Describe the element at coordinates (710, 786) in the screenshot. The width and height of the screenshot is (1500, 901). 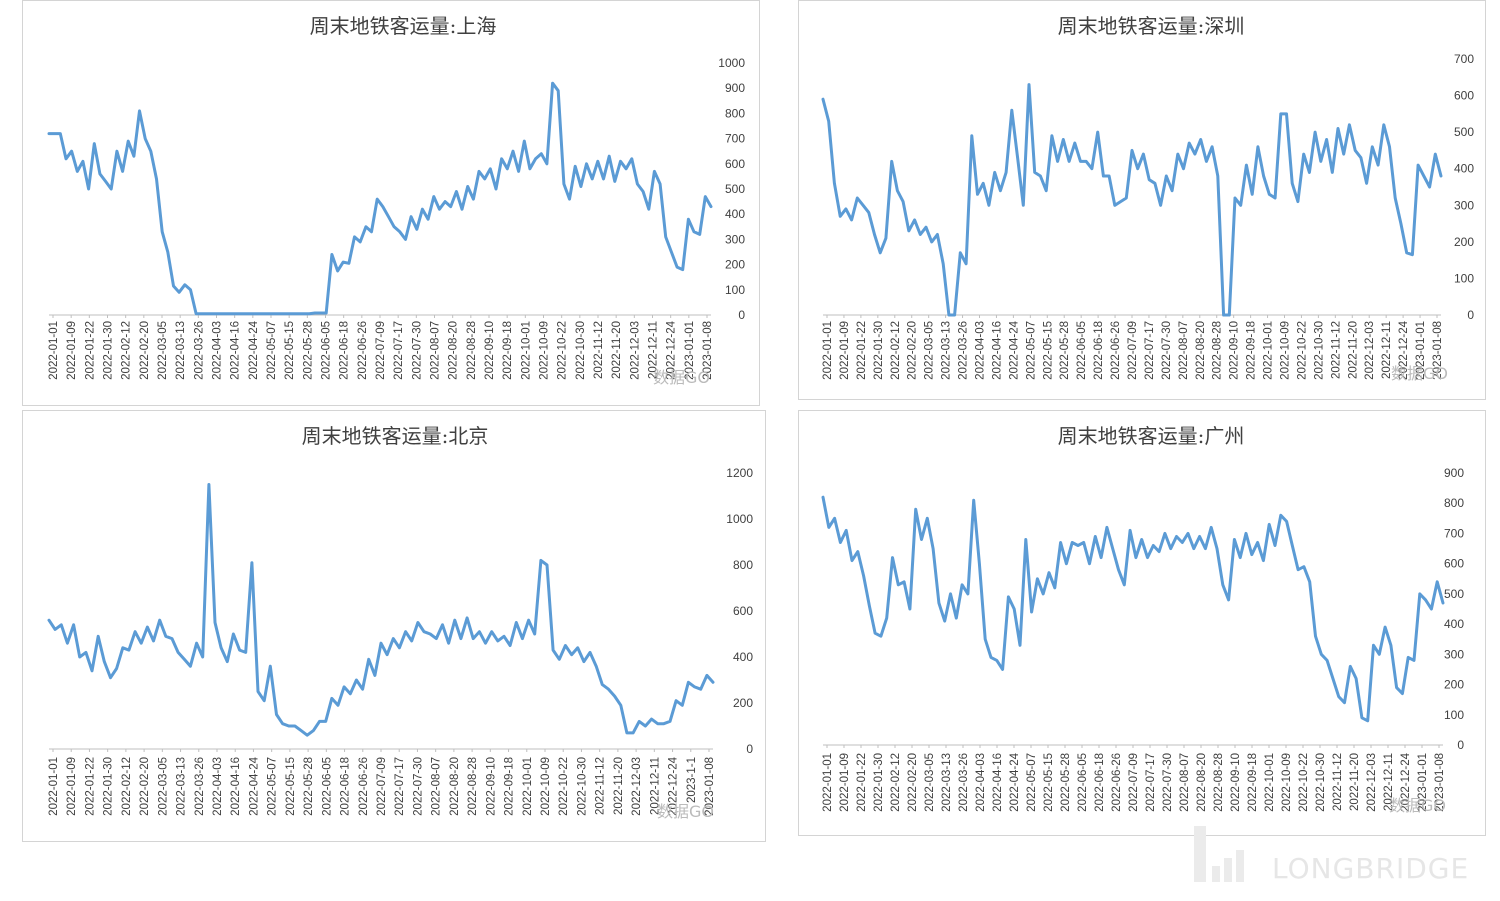
I see `x-tick-label: 2023-01-08` at that location.